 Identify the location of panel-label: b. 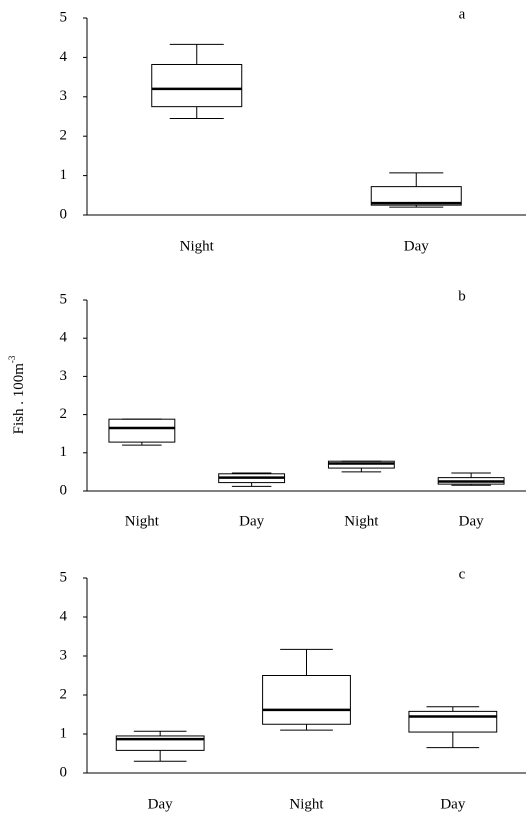
(462, 296).